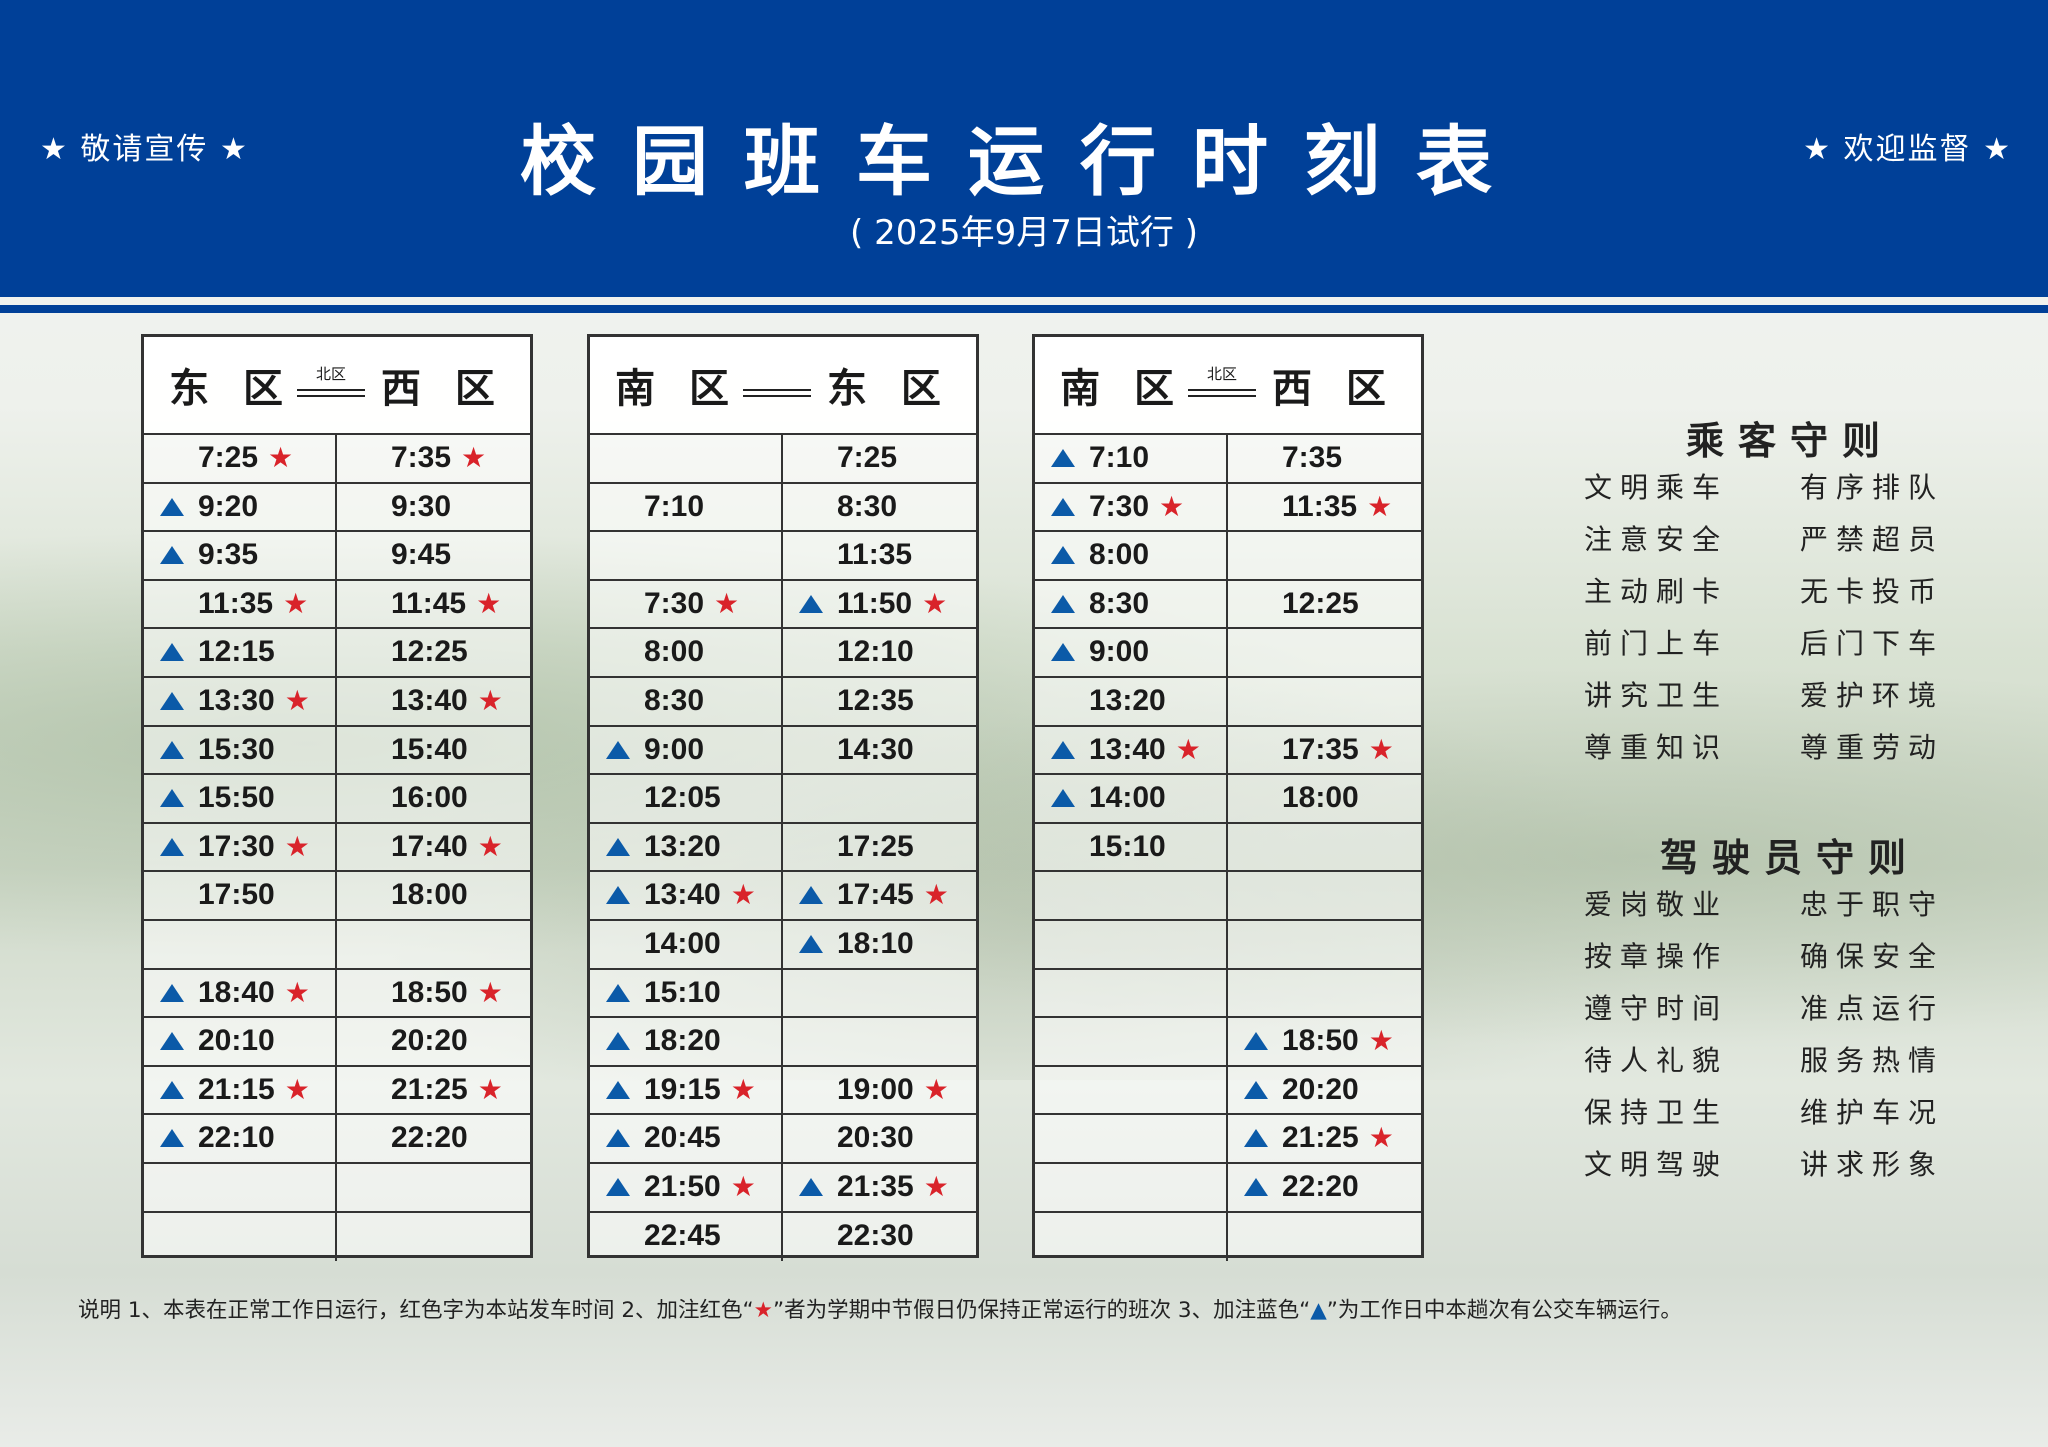 This screenshot has height=1447, width=2048. I want to click on rule-item: 无卡投币, so click(1872, 591).